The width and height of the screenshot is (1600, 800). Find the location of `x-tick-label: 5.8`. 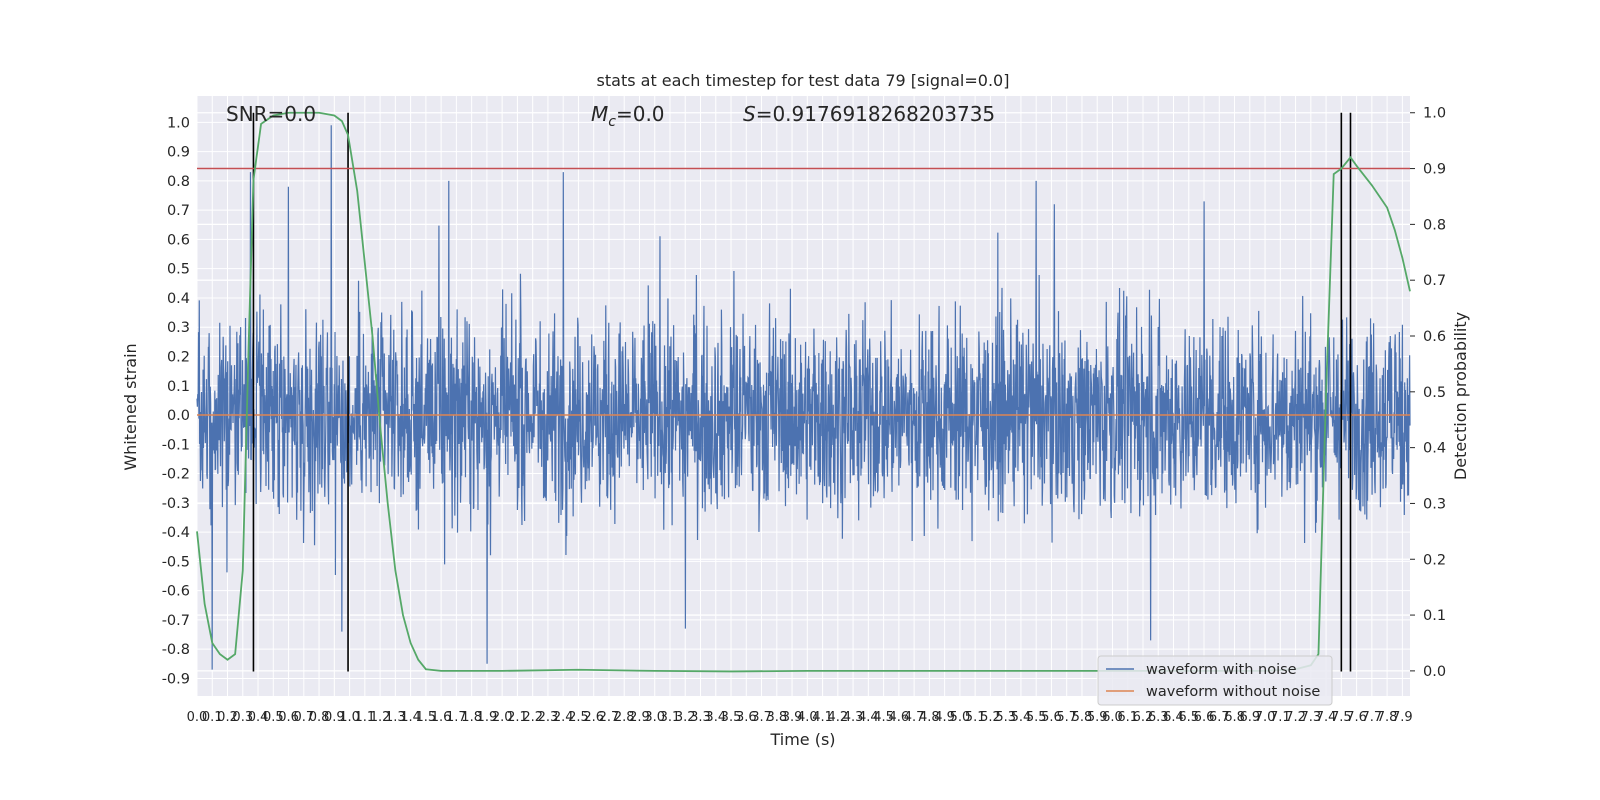

x-tick-label: 5.8 is located at coordinates (1082, 717).